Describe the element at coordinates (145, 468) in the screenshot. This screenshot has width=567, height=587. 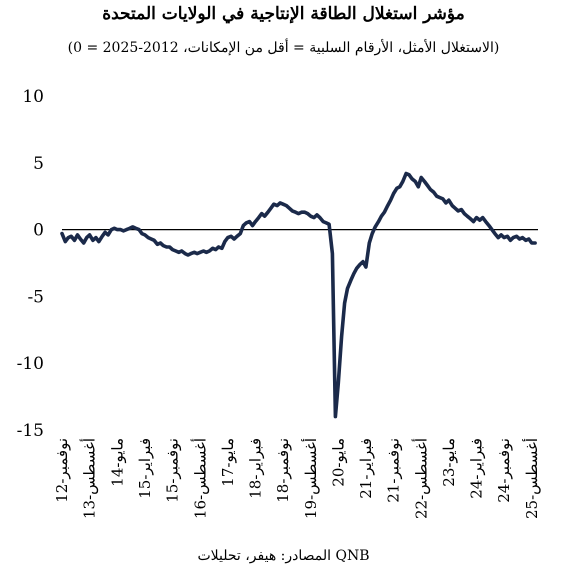
I see `x-tick-label: فبراير-15` at that location.